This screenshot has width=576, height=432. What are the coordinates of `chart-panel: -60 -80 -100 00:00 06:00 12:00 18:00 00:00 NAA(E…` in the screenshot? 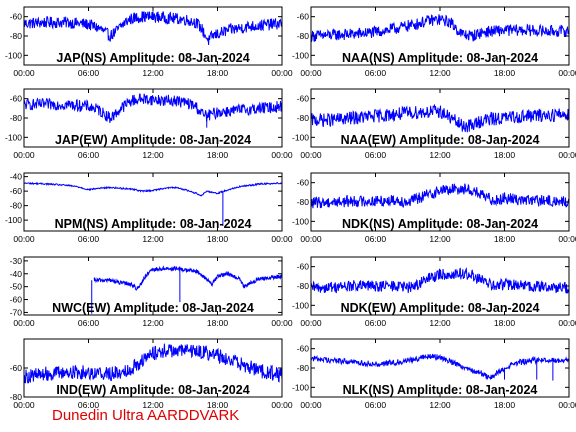 It's located at (434, 124).